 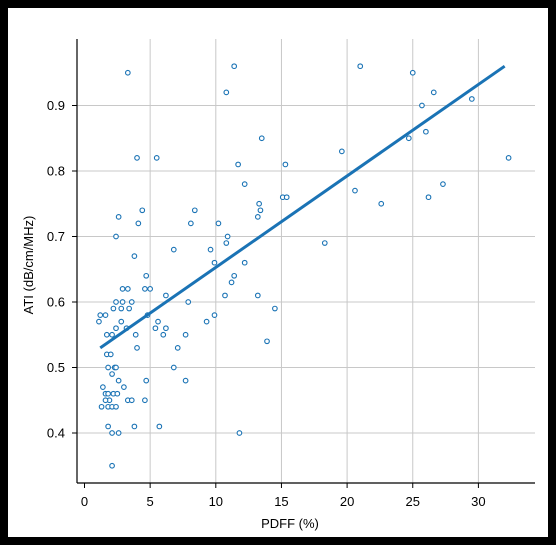 What do you see at coordinates (56, 302) in the screenshot?
I see `y-tick-label: 0.6` at bounding box center [56, 302].